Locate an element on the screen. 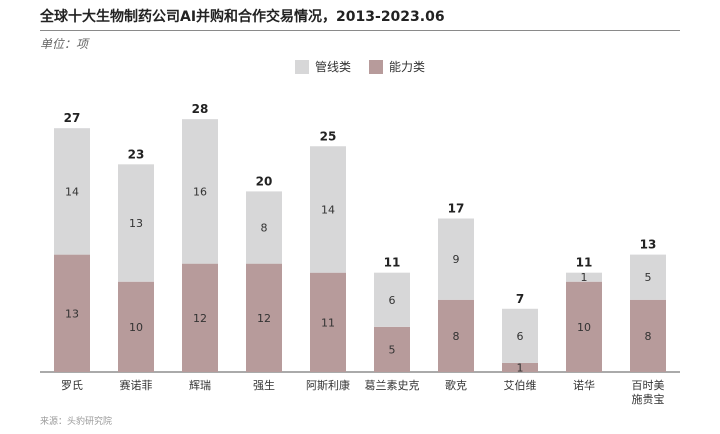 This screenshot has height=434, width=720. legend-label-capability: 能力类 is located at coordinates (407, 67).